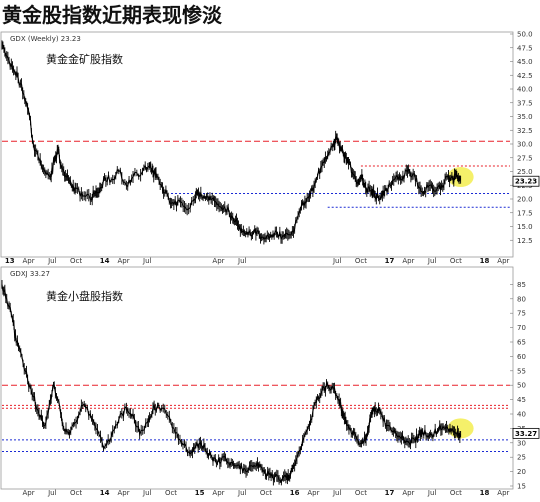  I want to click on gdxj-last-value-box, so click(526, 433).